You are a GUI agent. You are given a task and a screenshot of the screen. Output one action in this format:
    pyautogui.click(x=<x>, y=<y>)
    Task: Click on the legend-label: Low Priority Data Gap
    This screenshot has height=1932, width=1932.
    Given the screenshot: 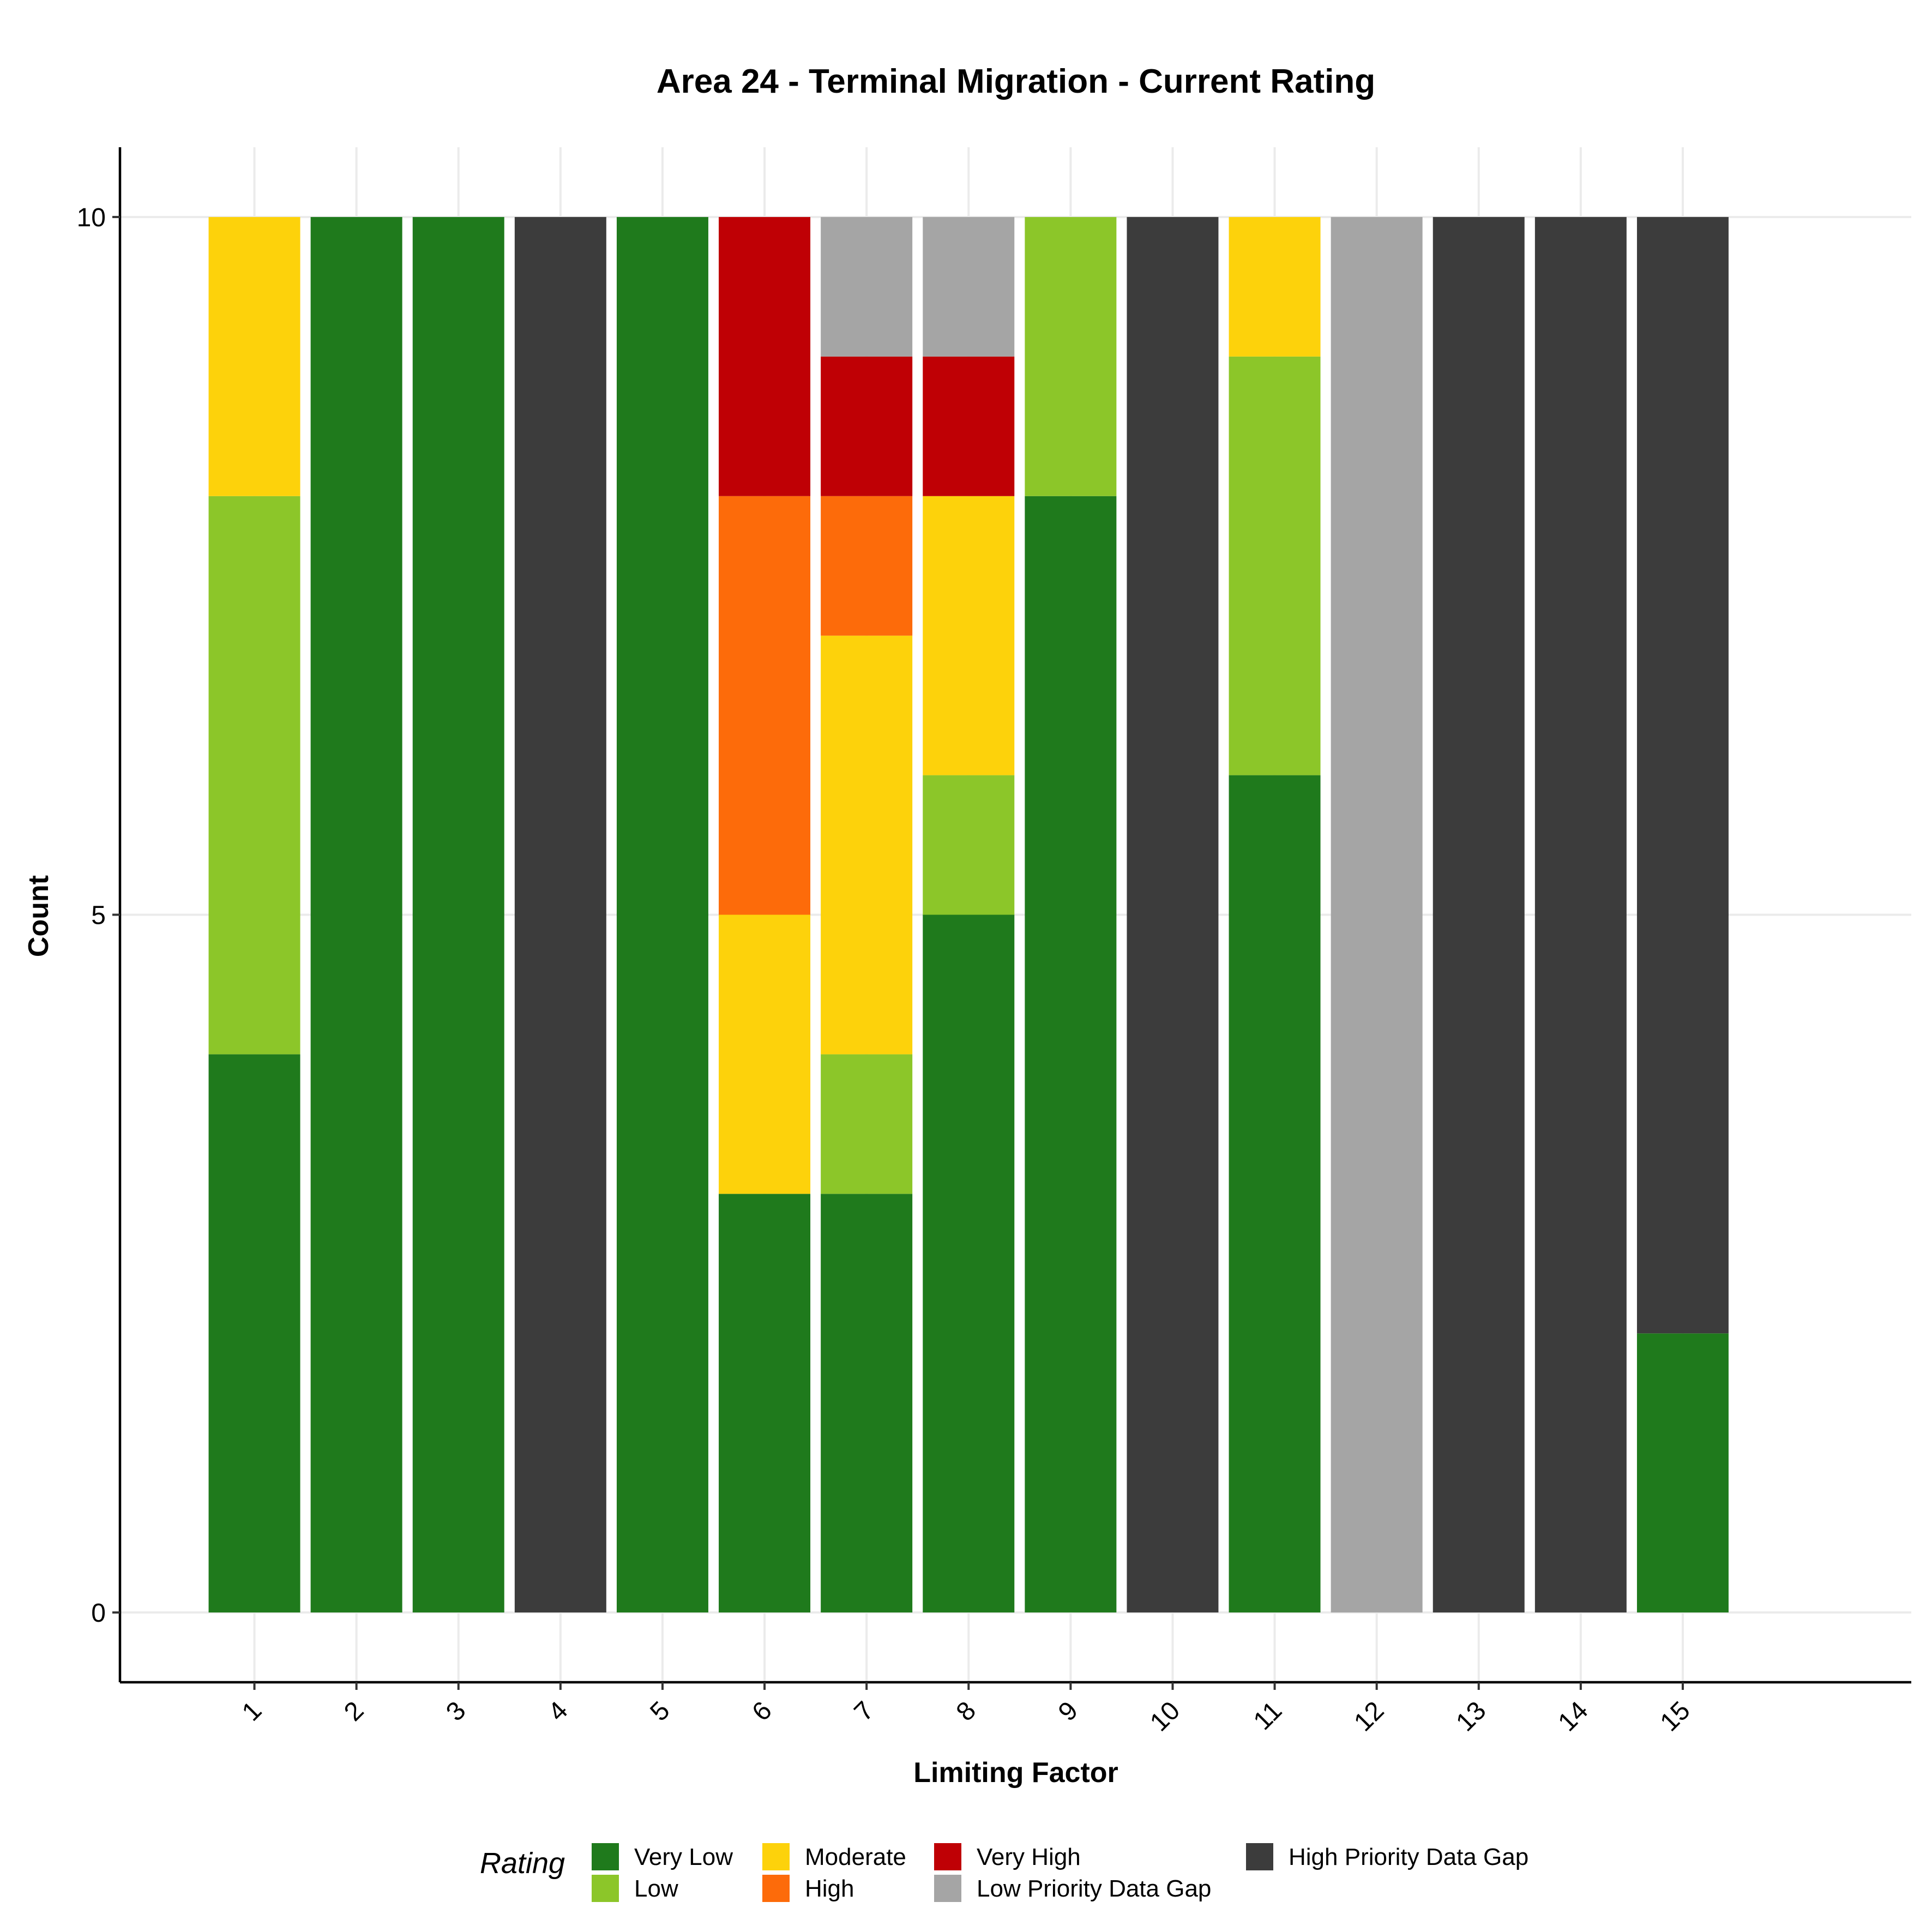 What is the action you would take?
    pyautogui.click(x=1094, y=1888)
    